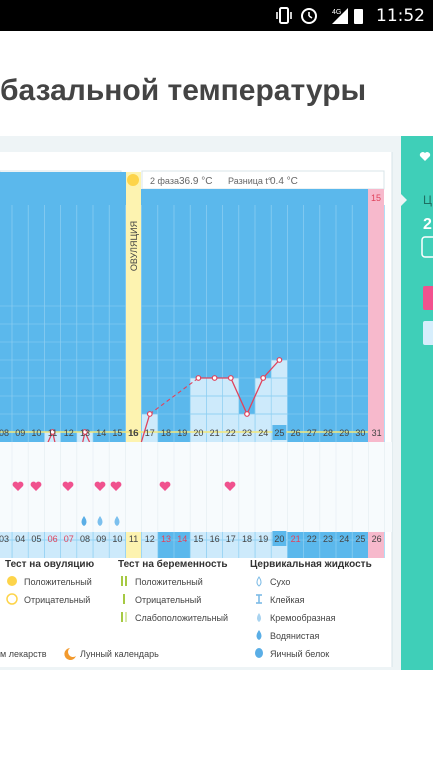 This screenshot has height=770, width=433. What do you see at coordinates (134, 246) in the screenshot?
I see `ovulation-label: ОВУЛЯЦИЯ` at bounding box center [134, 246].